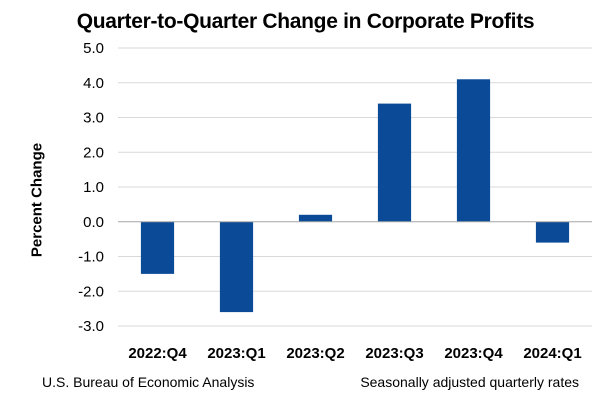  What do you see at coordinates (91, 326) in the screenshot?
I see `y-tick-label: -3.0` at bounding box center [91, 326].